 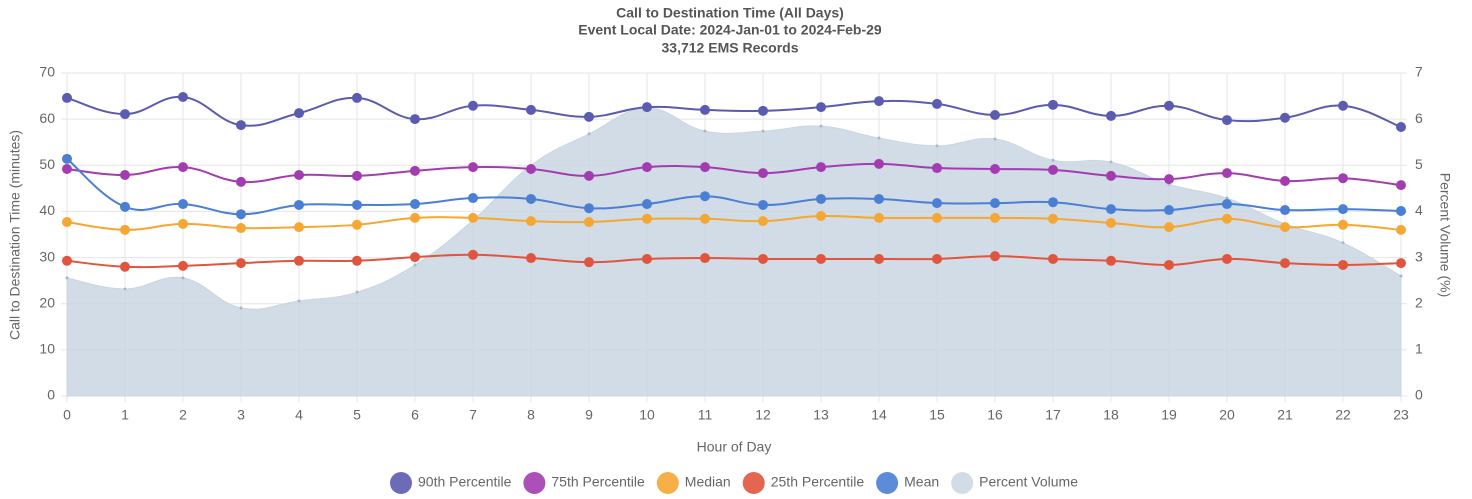 What do you see at coordinates (708, 482) in the screenshot?
I see `legend-label: Median` at bounding box center [708, 482].